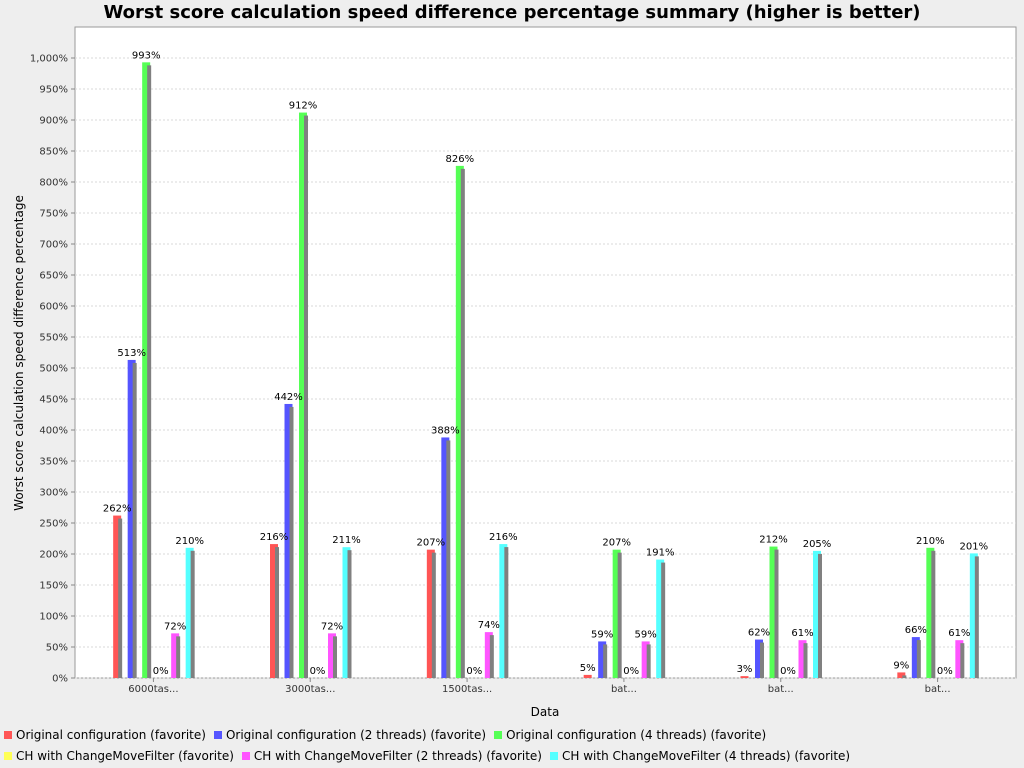  Describe the element at coordinates (745, 669) in the screenshot. I see `data-label: 3%` at that location.